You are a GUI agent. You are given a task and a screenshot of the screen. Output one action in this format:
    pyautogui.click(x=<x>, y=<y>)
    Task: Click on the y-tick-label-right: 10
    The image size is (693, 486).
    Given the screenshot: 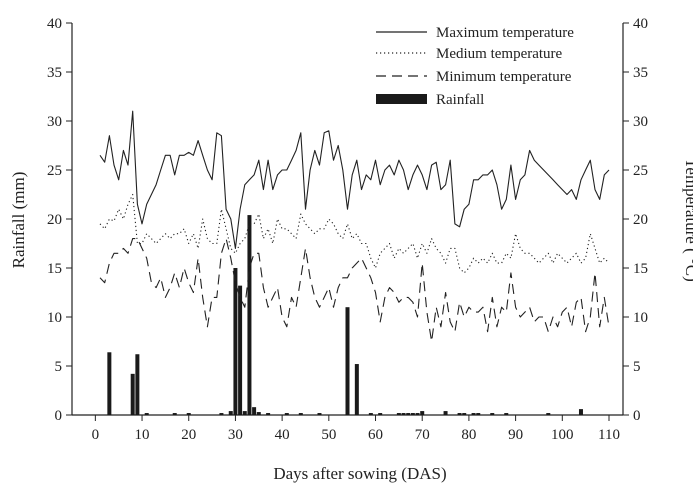 What is the action you would take?
    pyautogui.click(x=640, y=318)
    